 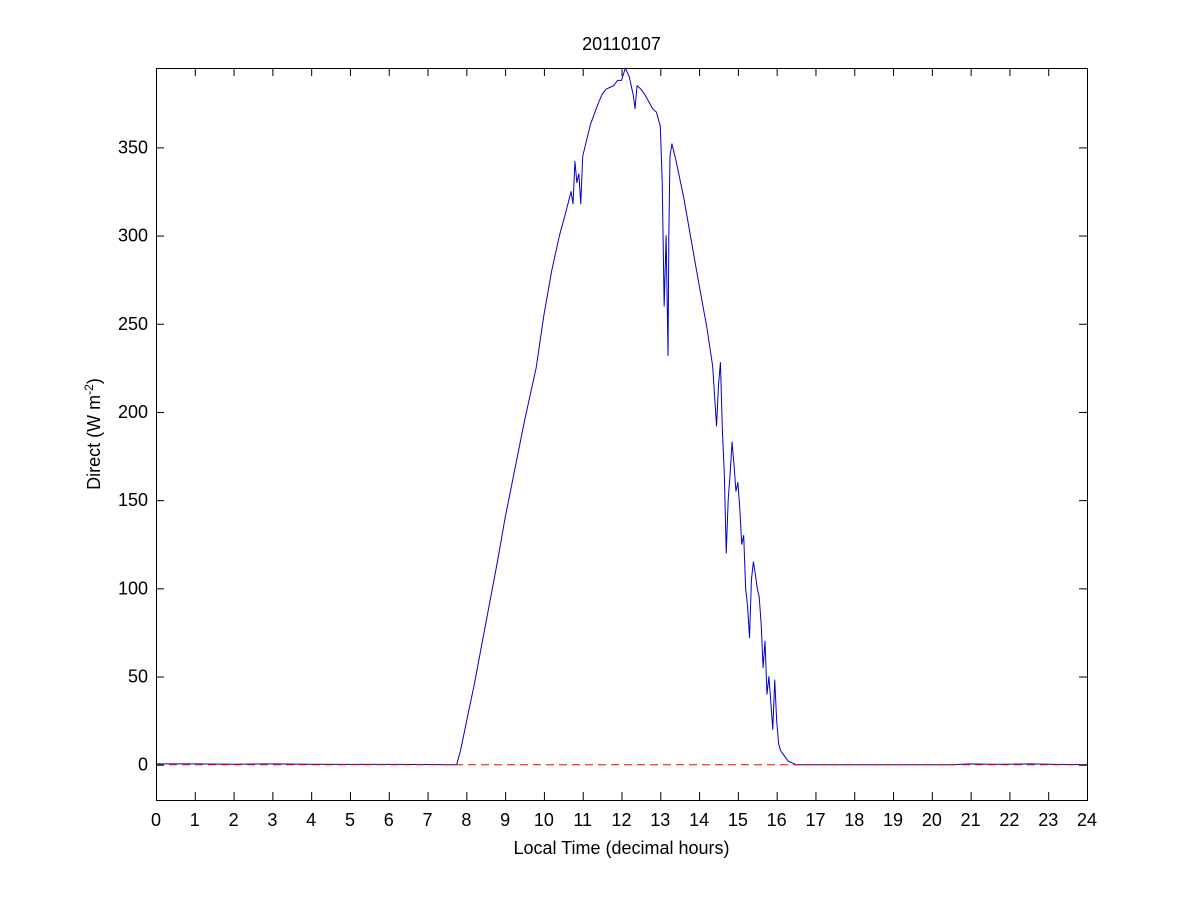 What do you see at coordinates (699, 820) in the screenshot?
I see `x-tick-label: 14` at bounding box center [699, 820].